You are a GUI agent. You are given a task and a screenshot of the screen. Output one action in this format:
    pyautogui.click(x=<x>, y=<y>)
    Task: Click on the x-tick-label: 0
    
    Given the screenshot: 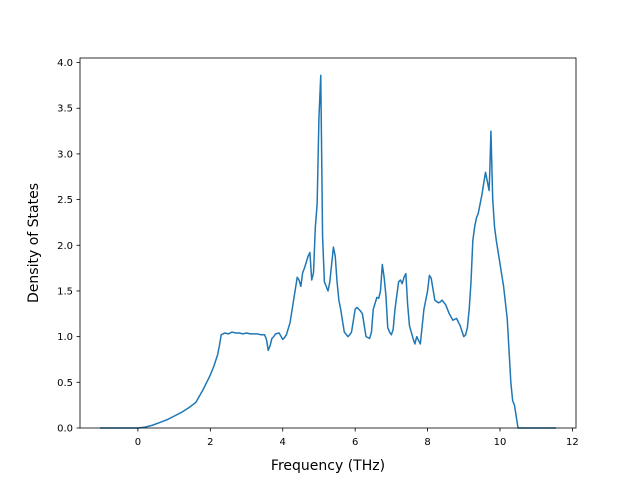 What is the action you would take?
    pyautogui.click(x=138, y=442)
    